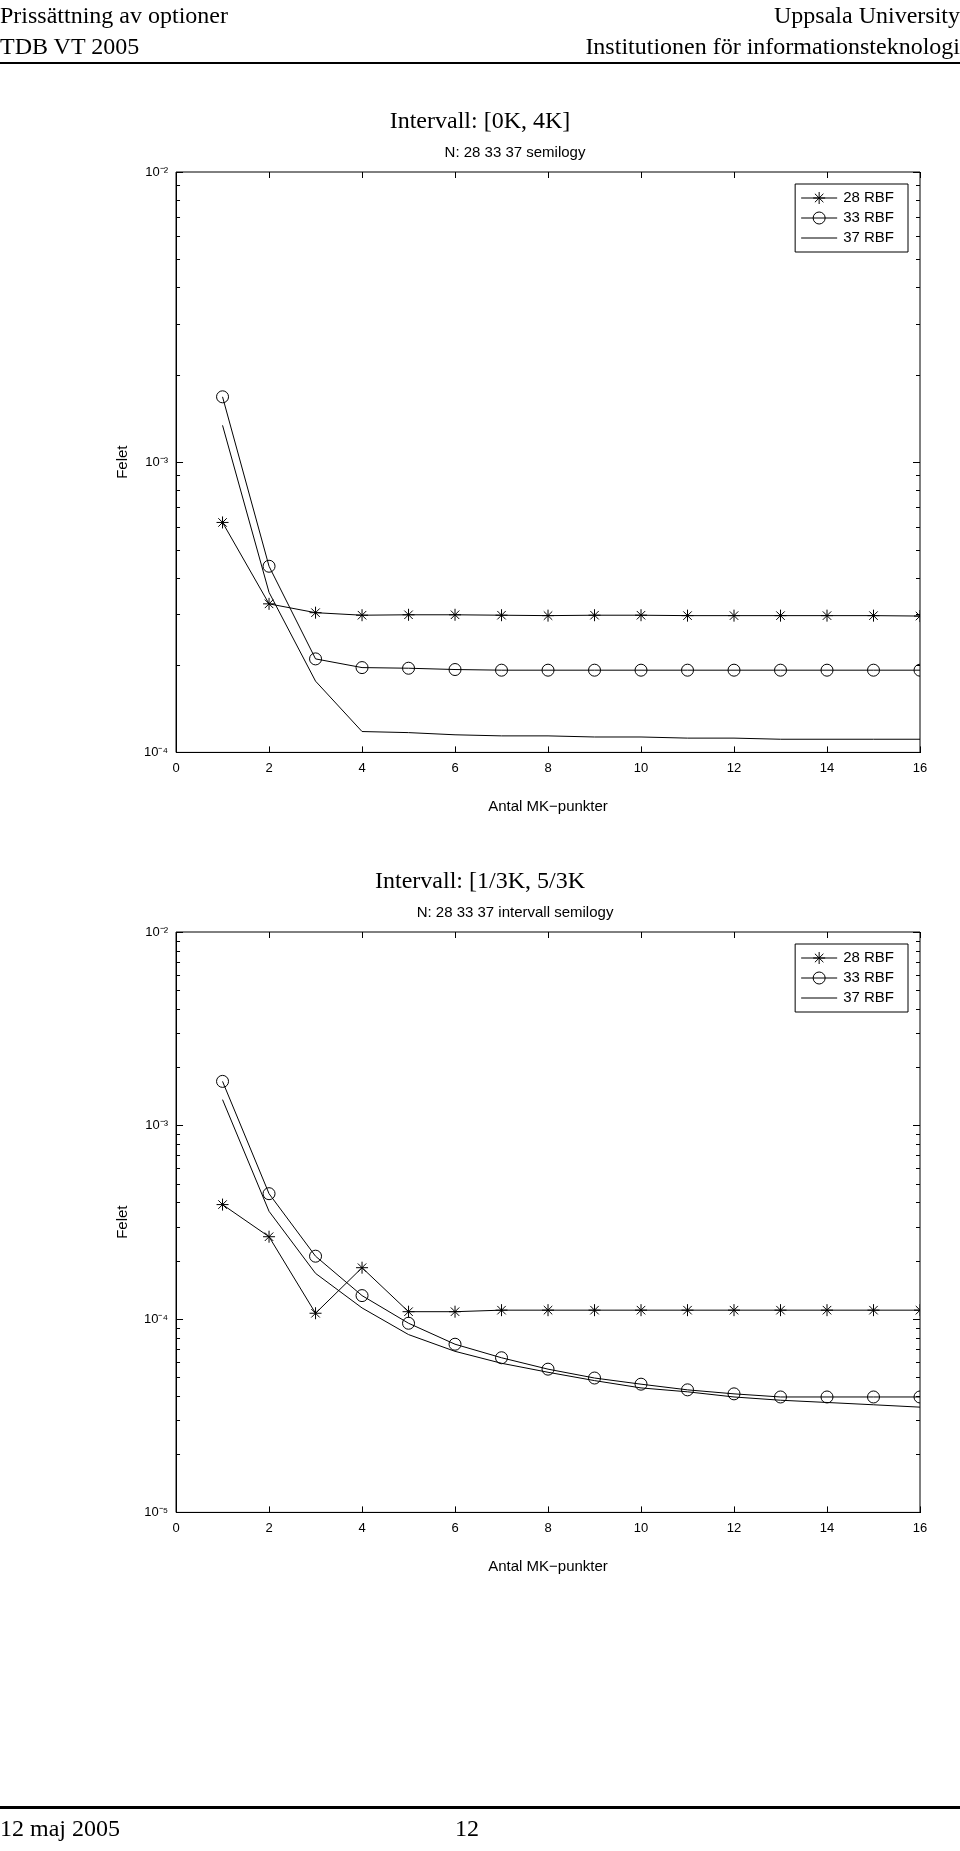  What do you see at coordinates (467, 1828) in the screenshot?
I see `text: 12` at bounding box center [467, 1828].